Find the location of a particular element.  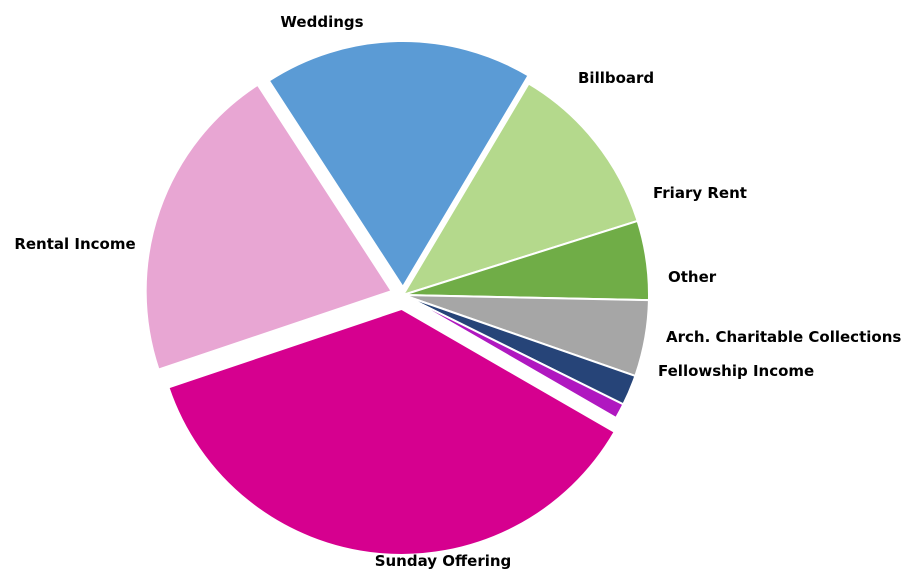

slice-label-friary-rent: Friary Rent is located at coordinates (700, 193).